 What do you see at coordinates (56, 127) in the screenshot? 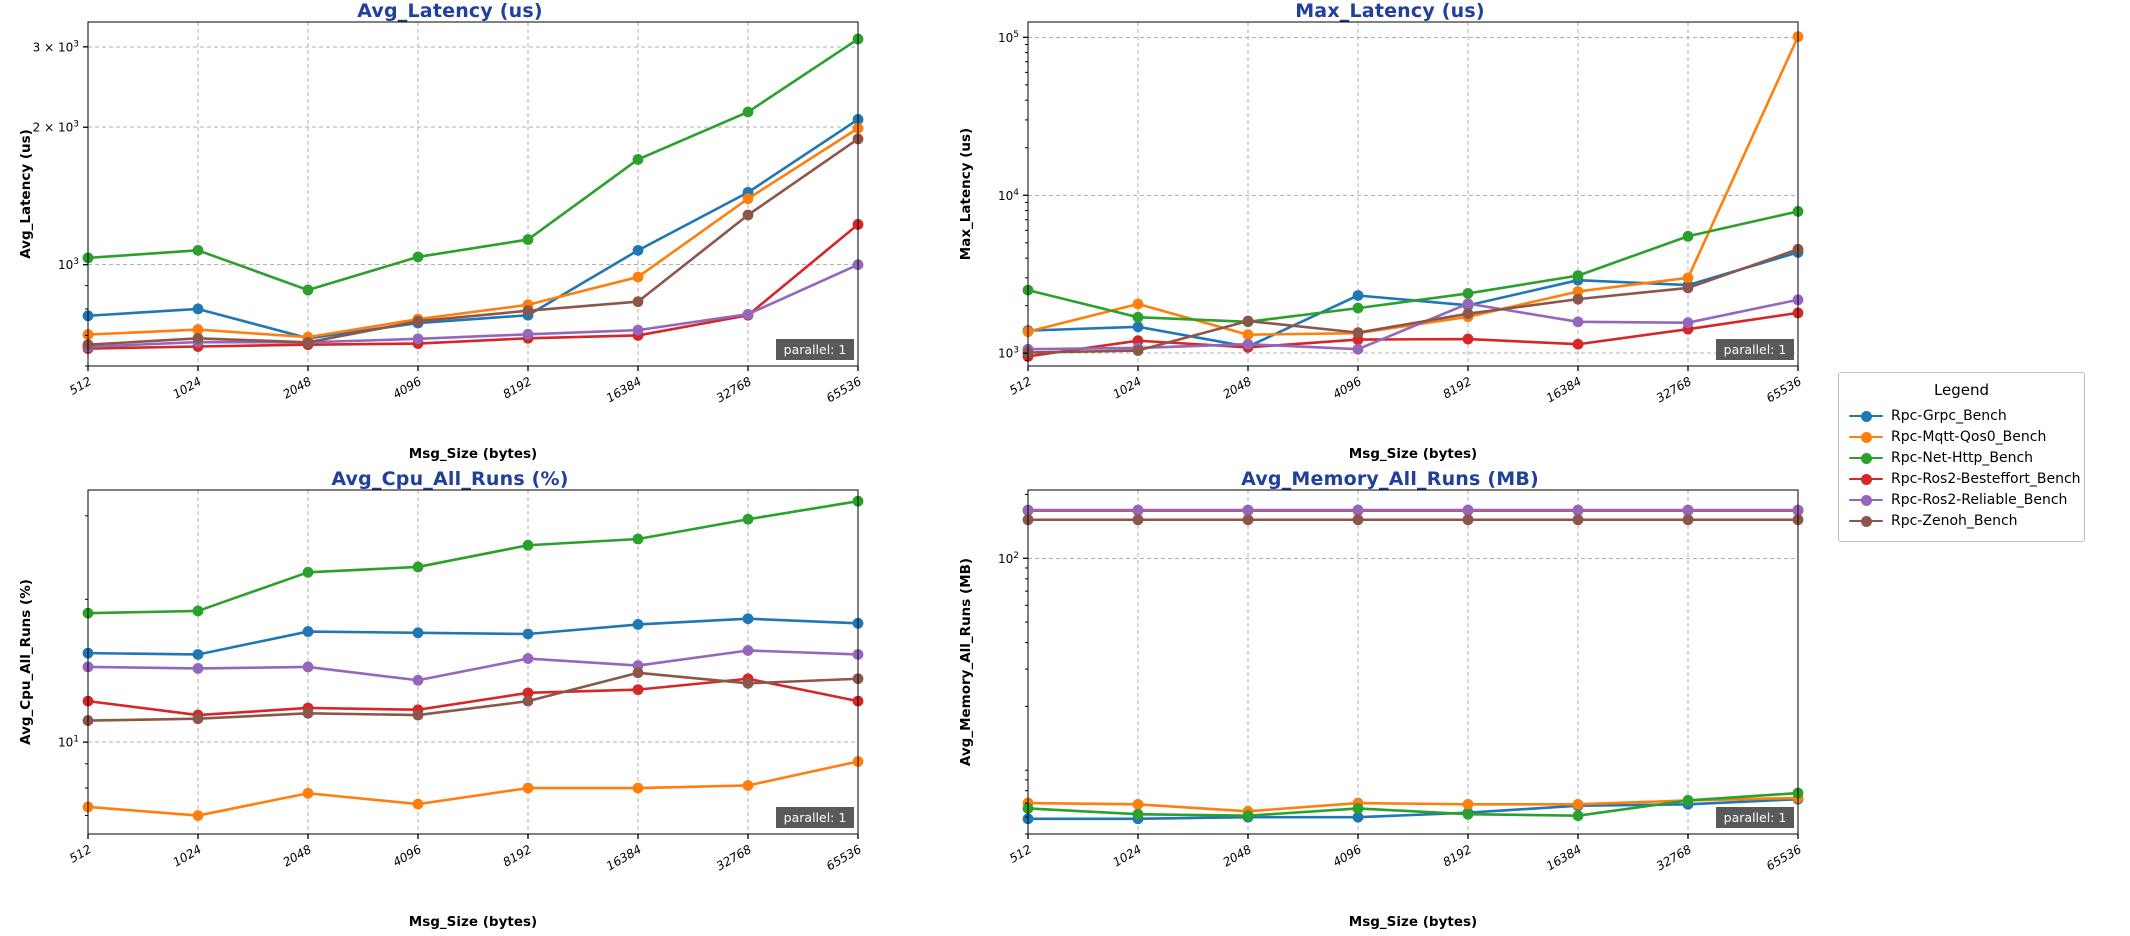
I see `y-tick-label: 2 × 103` at bounding box center [56, 127].